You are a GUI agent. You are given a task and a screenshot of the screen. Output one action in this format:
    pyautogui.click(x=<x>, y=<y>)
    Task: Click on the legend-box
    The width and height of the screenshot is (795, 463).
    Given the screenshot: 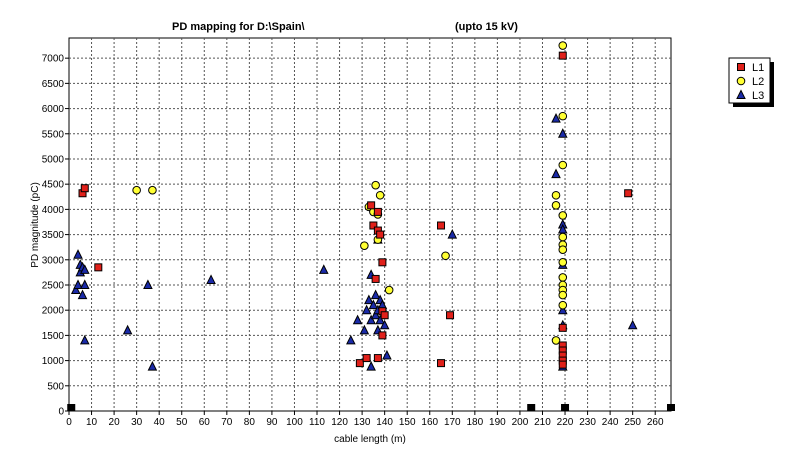 What is the action you would take?
    pyautogui.click(x=749, y=80)
    